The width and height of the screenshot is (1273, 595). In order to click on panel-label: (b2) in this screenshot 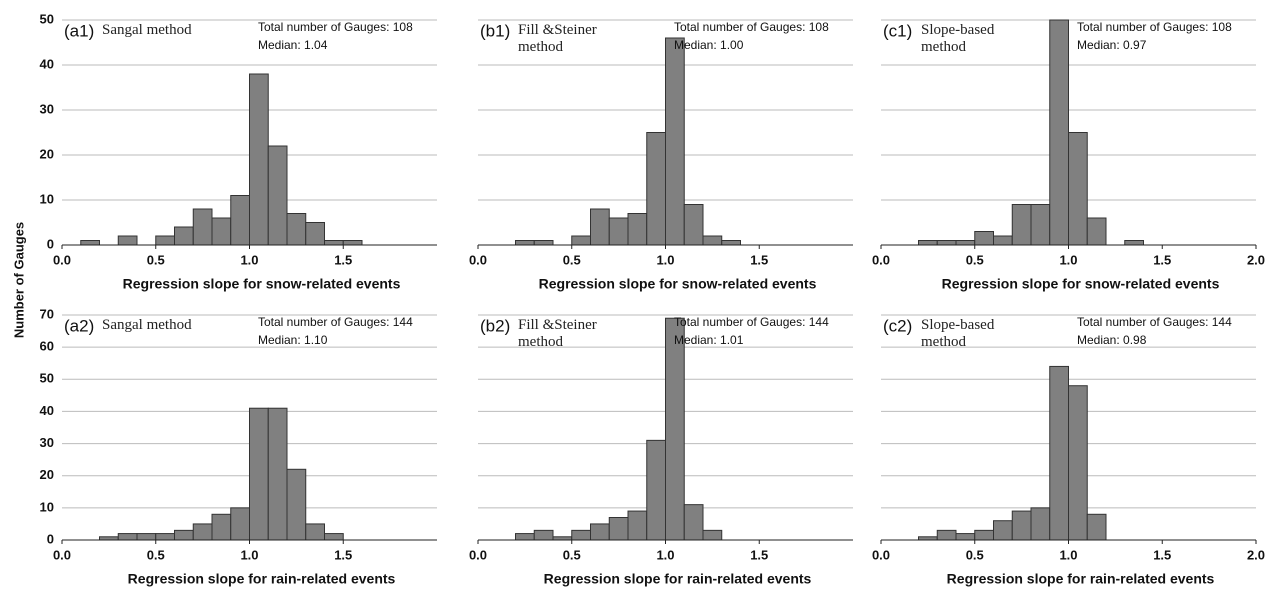, I will do `click(495, 325)`.